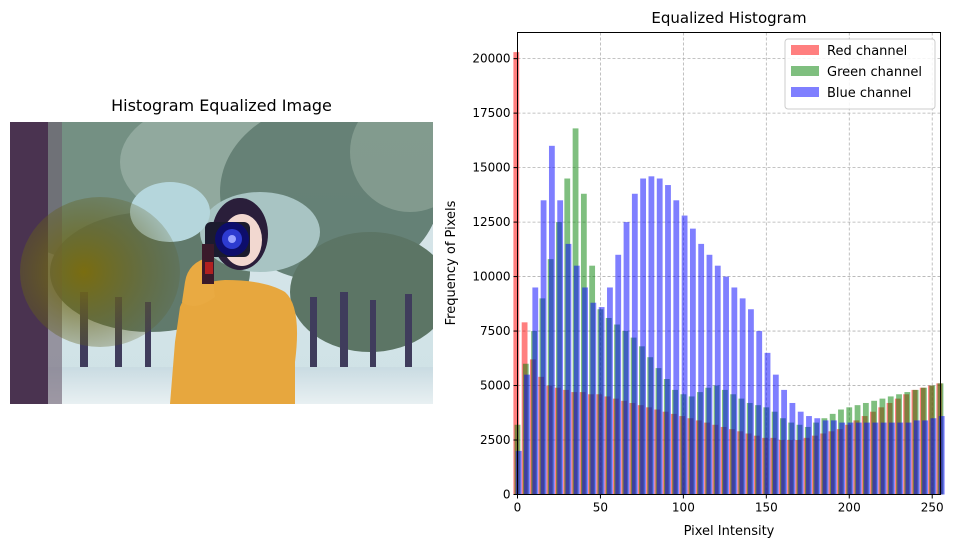 Image resolution: width=953 pixels, height=547 pixels. Describe the element at coordinates (766, 508) in the screenshot. I see `x-tick-label: 150` at that location.